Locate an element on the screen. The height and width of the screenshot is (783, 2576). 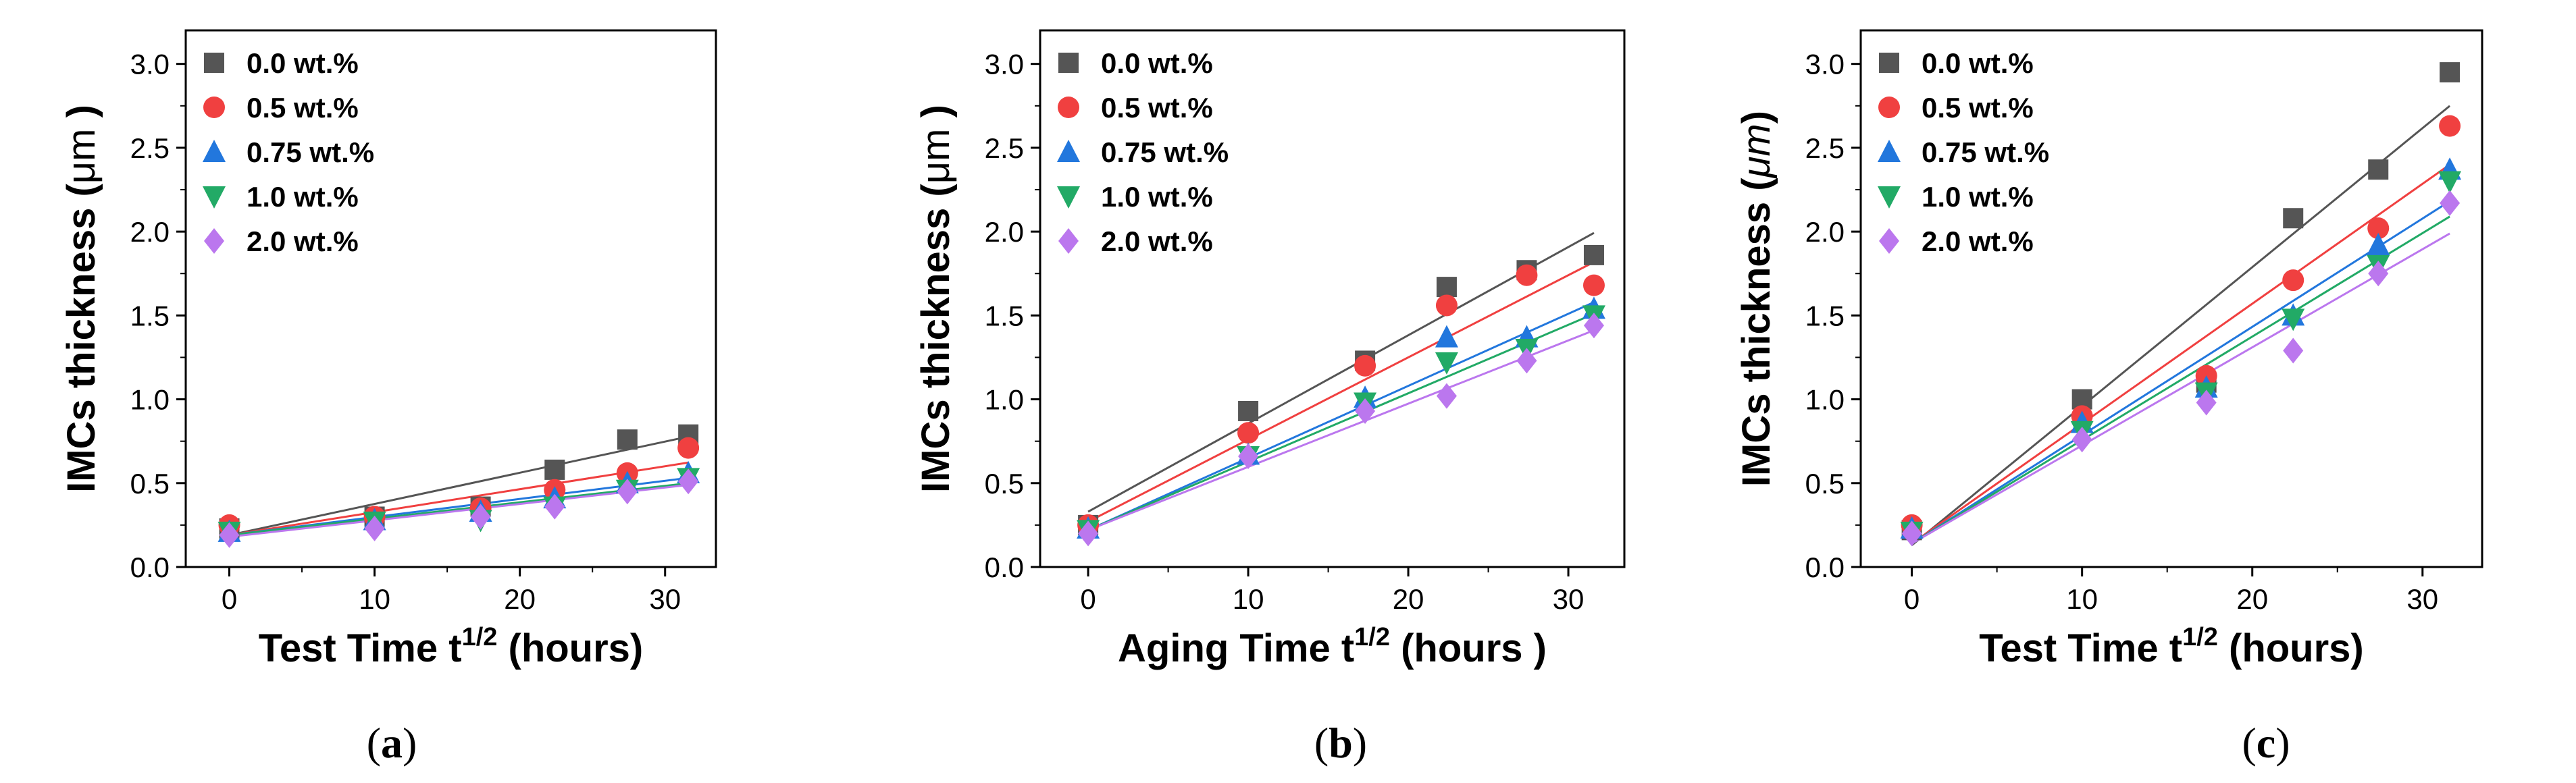
panel-caption: (a) is located at coordinates (392, 743).